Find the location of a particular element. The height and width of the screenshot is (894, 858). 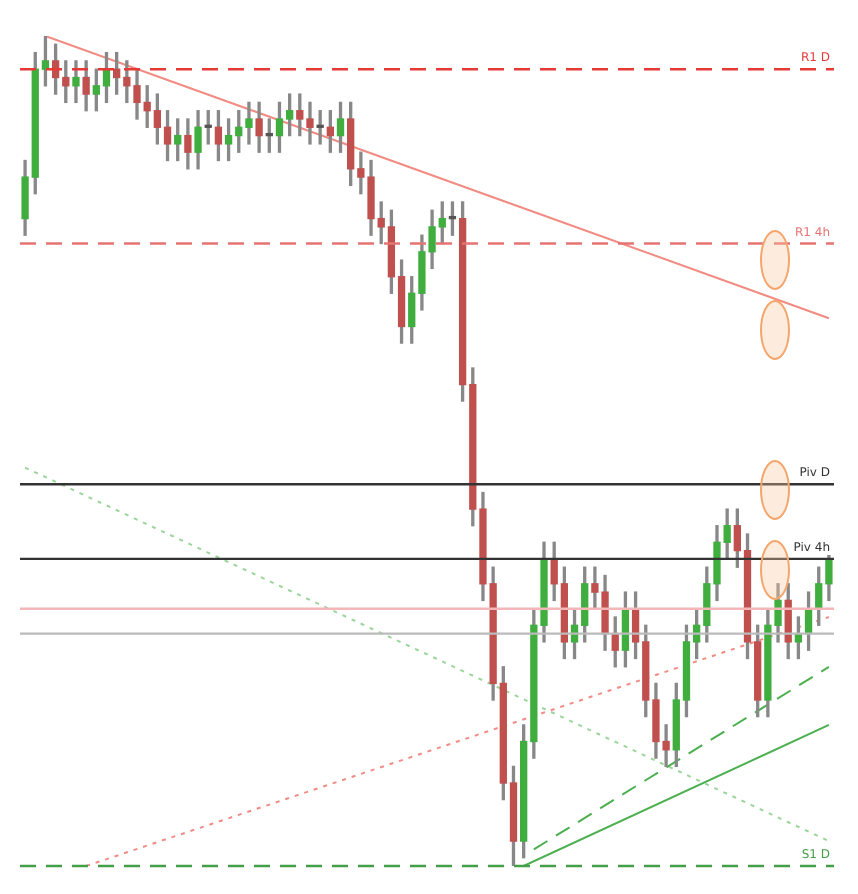

candlestick is located at coordinates (76, 82).